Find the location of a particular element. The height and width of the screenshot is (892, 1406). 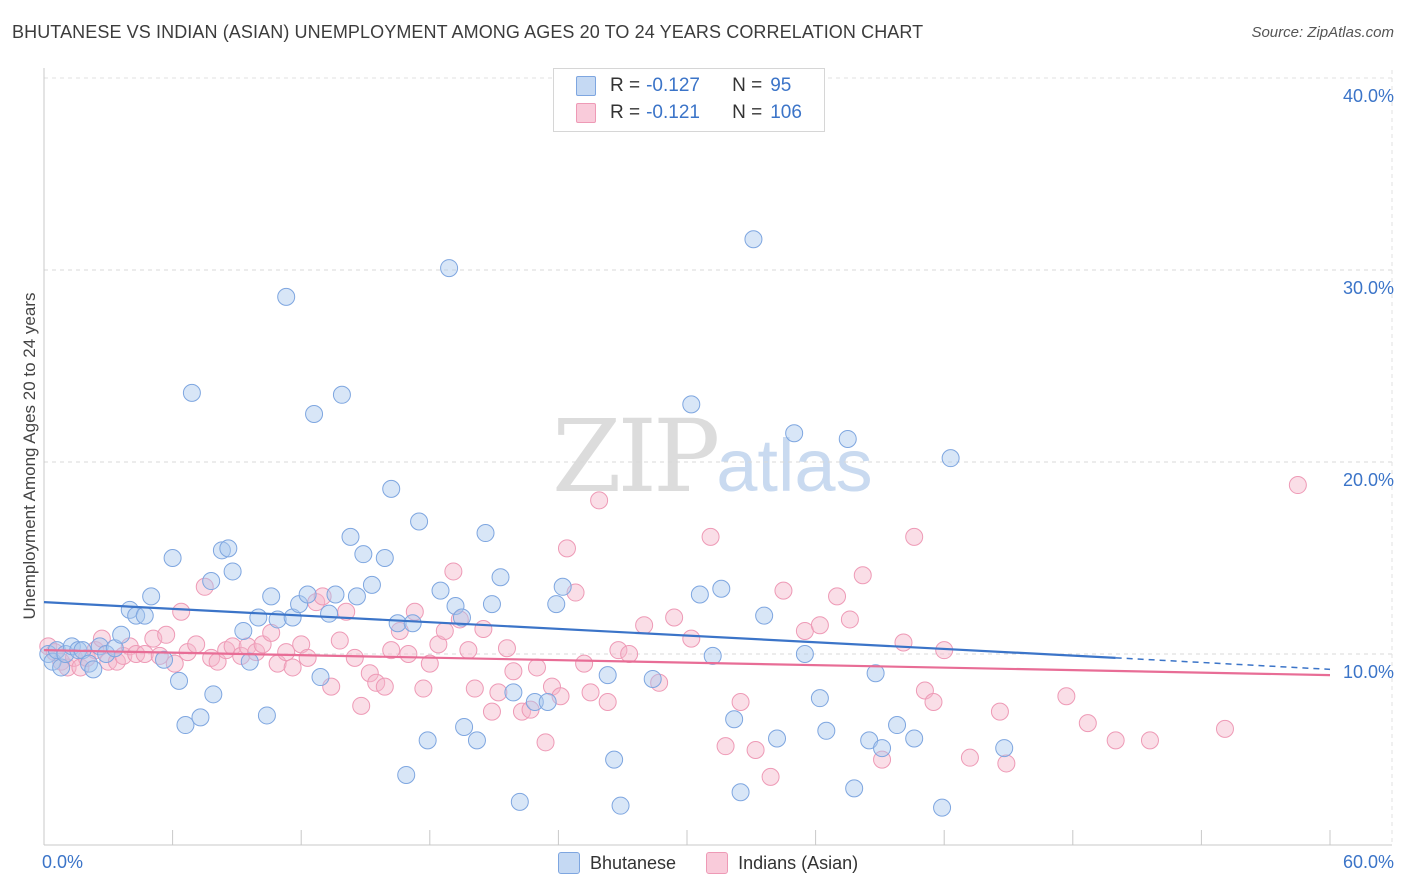

bhutanese-trend-extension is located at coordinates (1223, 664).